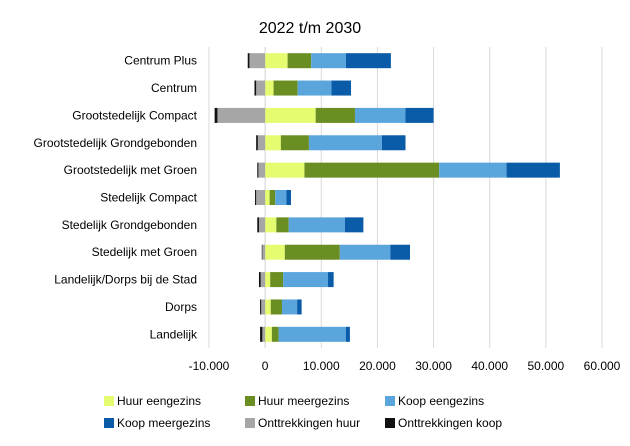 Image resolution: width=630 pixels, height=446 pixels. I want to click on category-label: Dorps, so click(181, 307).